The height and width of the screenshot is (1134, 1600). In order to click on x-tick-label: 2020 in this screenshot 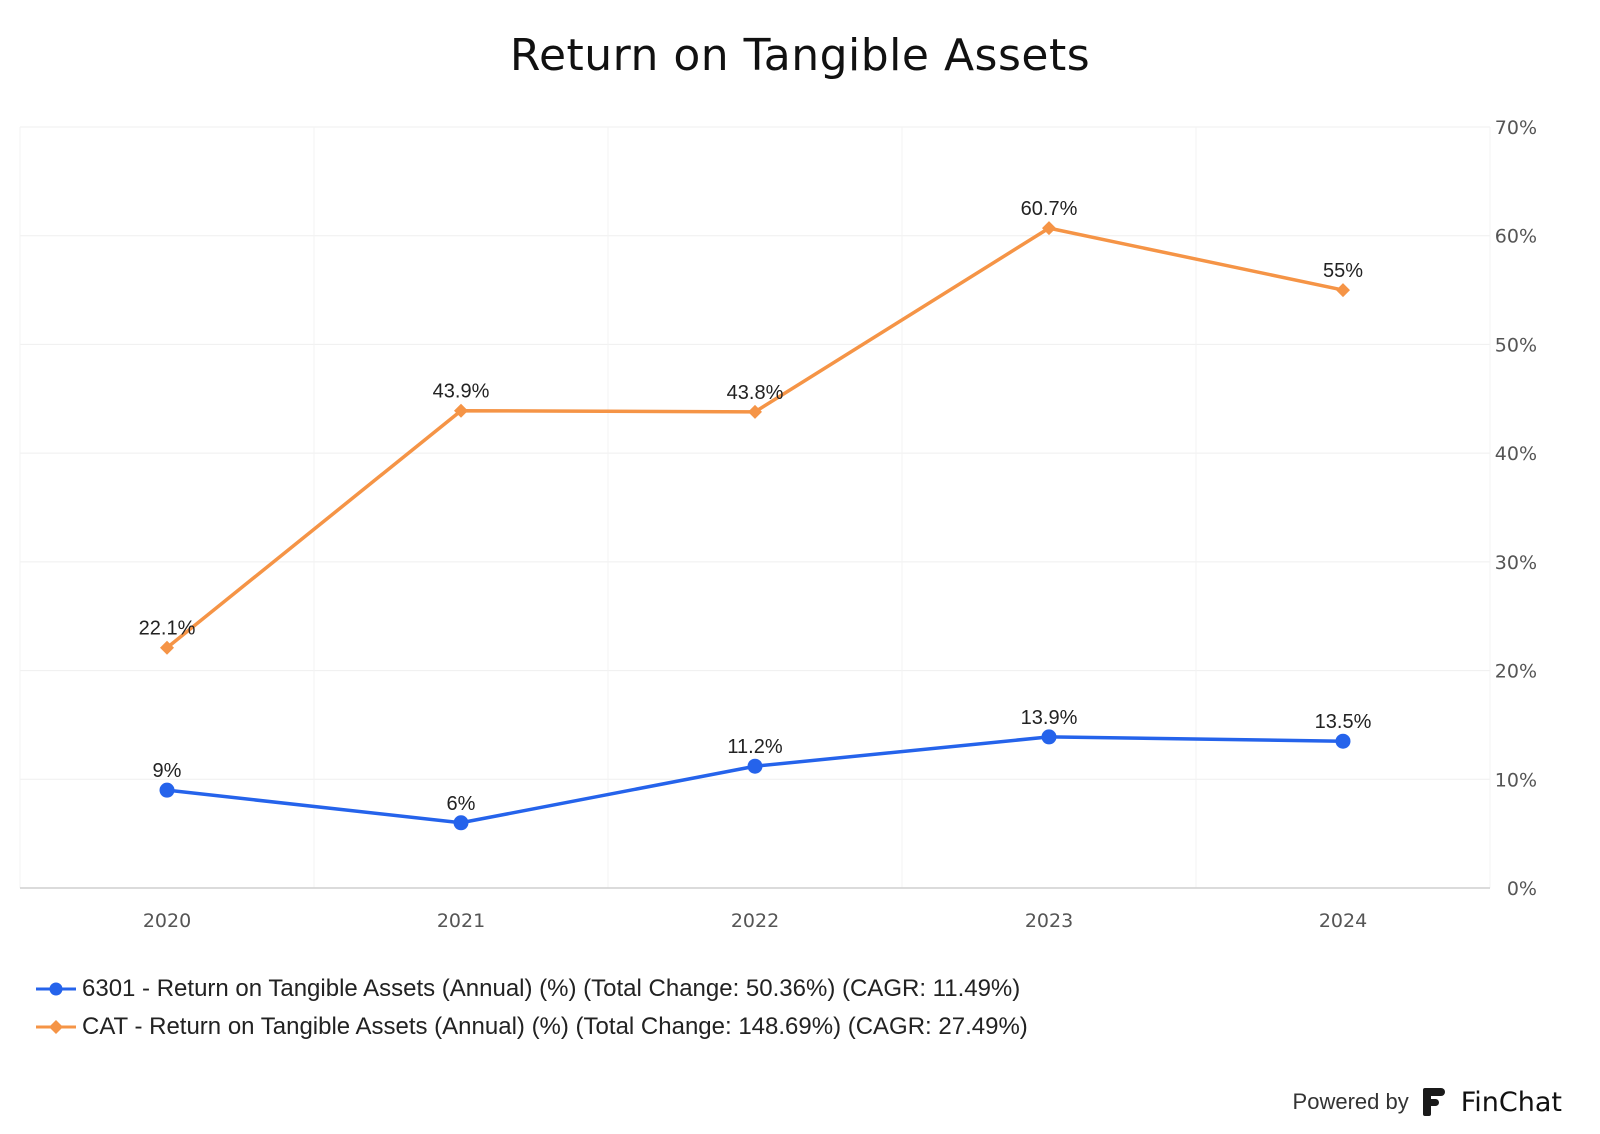, I will do `click(167, 921)`.